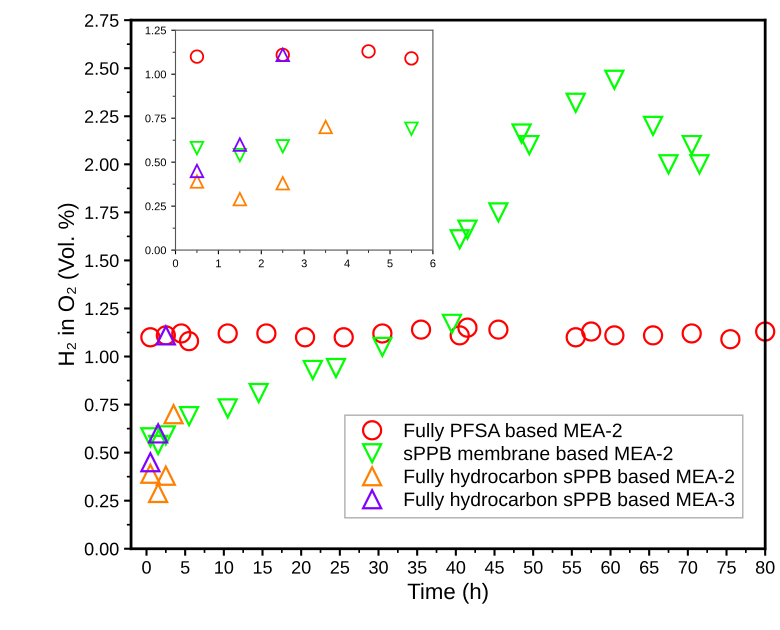 The width and height of the screenshot is (780, 630). Describe the element at coordinates (68, 284) in the screenshot. I see `y-axis-title: H₂ in O₂ (Vol. %)` at that location.